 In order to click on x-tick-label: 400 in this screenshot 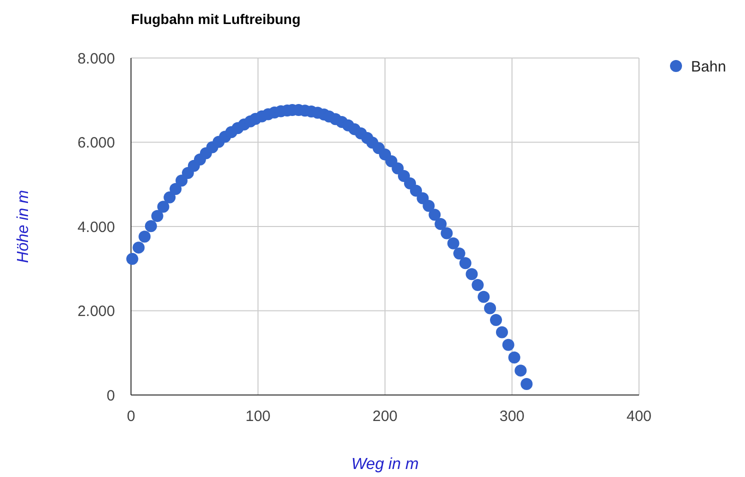, I will do `click(639, 416)`.